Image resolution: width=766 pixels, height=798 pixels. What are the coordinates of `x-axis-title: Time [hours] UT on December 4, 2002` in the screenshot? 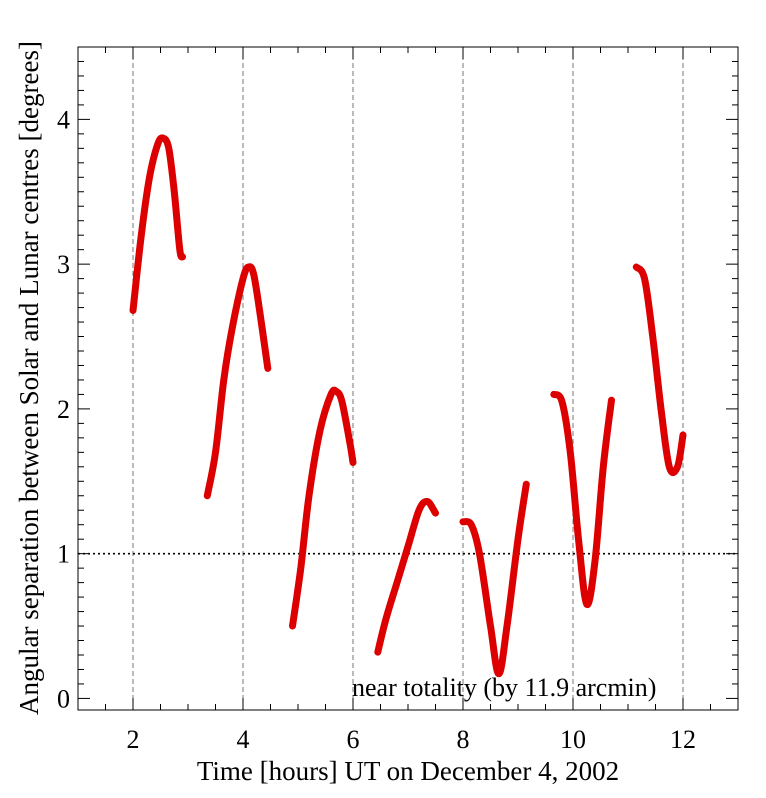 It's located at (408, 771).